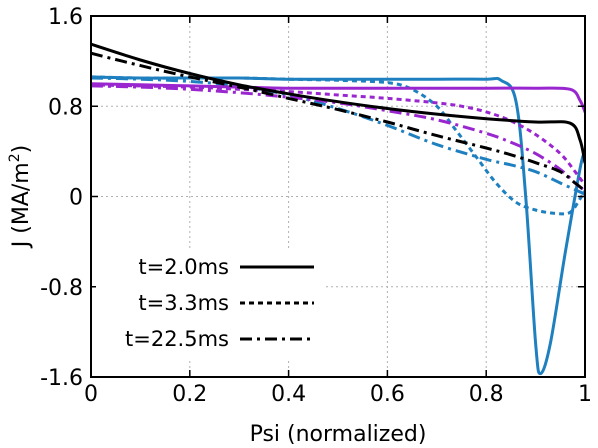 The image size is (598, 448). I want to click on y-tick-label: 0.8, so click(65, 107).